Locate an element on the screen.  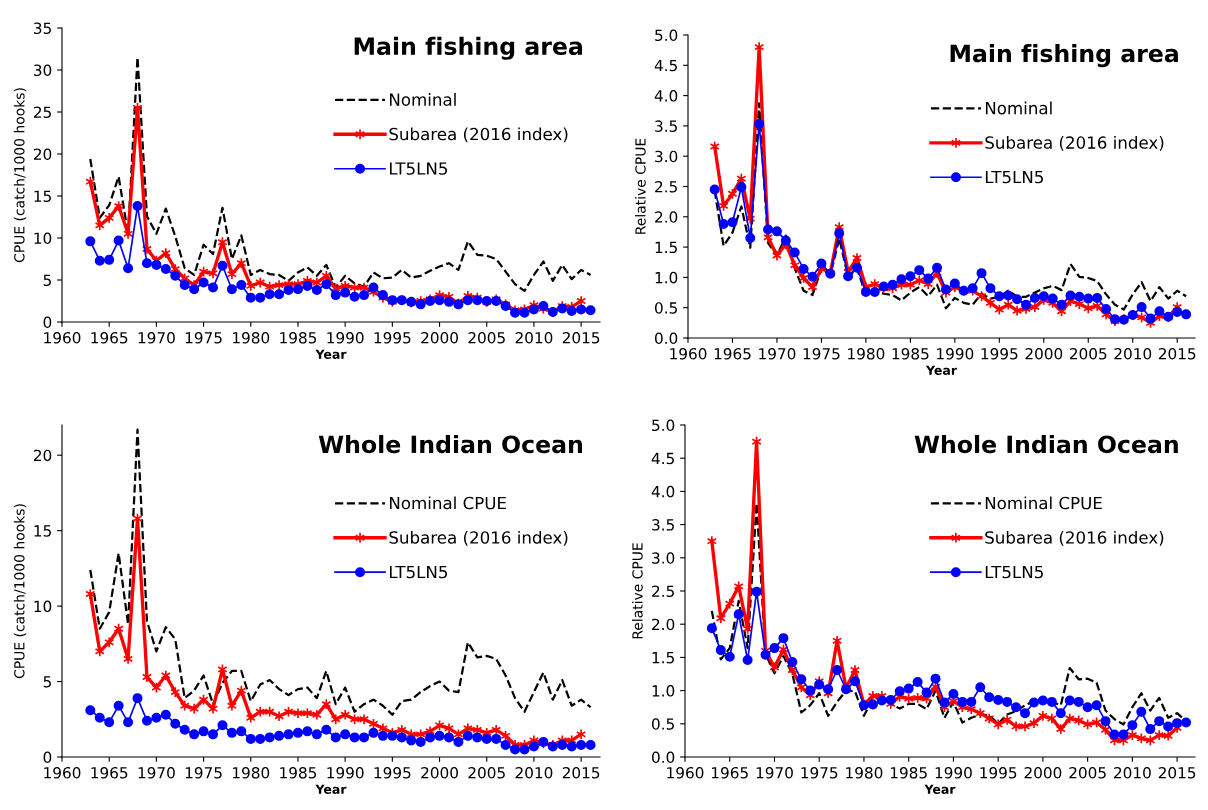
y-tick-label: 25 is located at coordinates (42, 112).